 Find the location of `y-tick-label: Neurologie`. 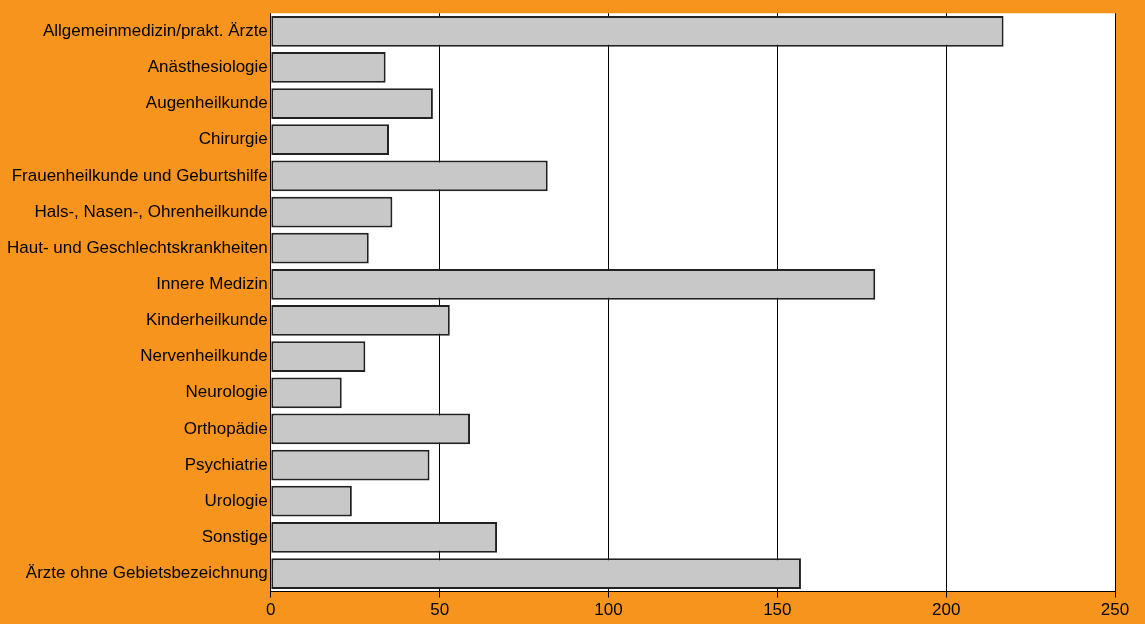

y-tick-label: Neurologie is located at coordinates (226, 392).